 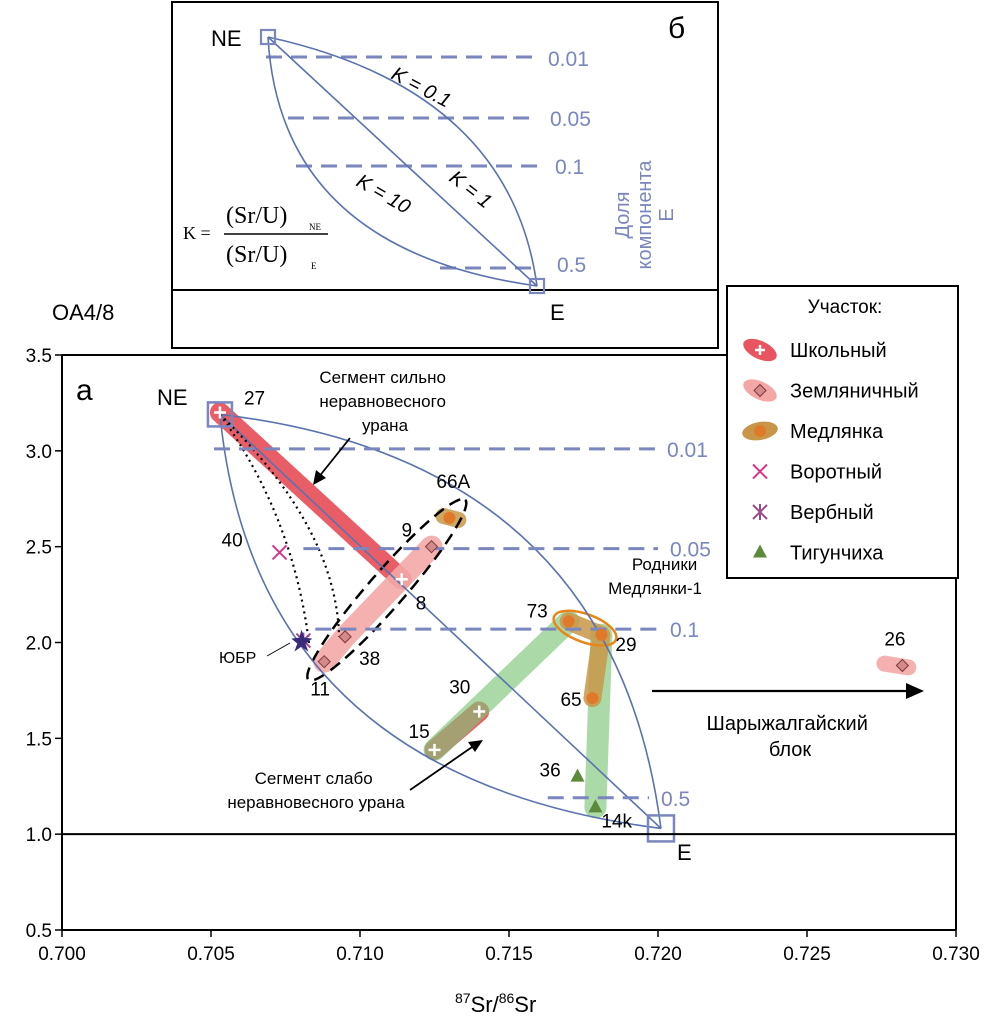 What do you see at coordinates (571, 265) in the screenshot?
I see `panel-b-fraction-label: 0.5` at bounding box center [571, 265].